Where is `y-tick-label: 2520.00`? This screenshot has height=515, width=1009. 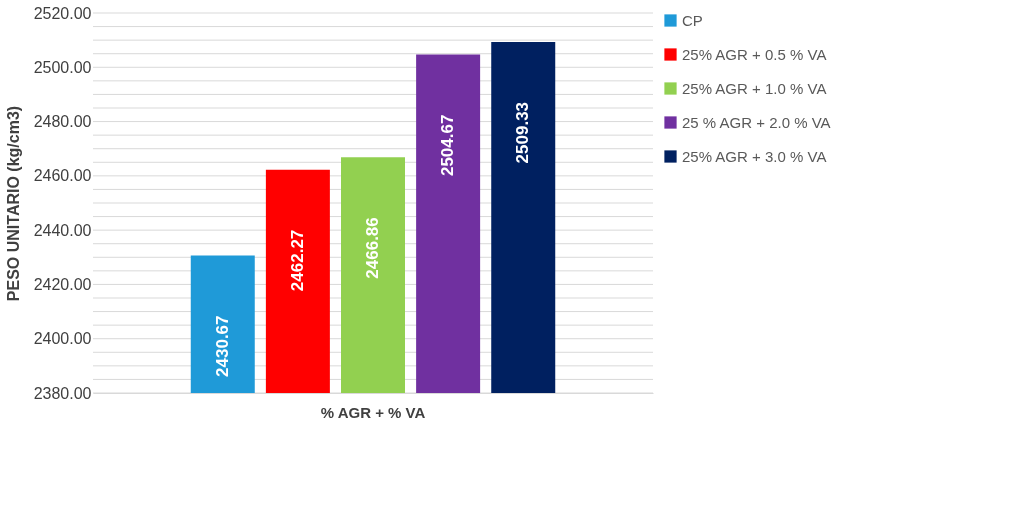
y-tick-label: 2520.00 is located at coordinates (62, 13).